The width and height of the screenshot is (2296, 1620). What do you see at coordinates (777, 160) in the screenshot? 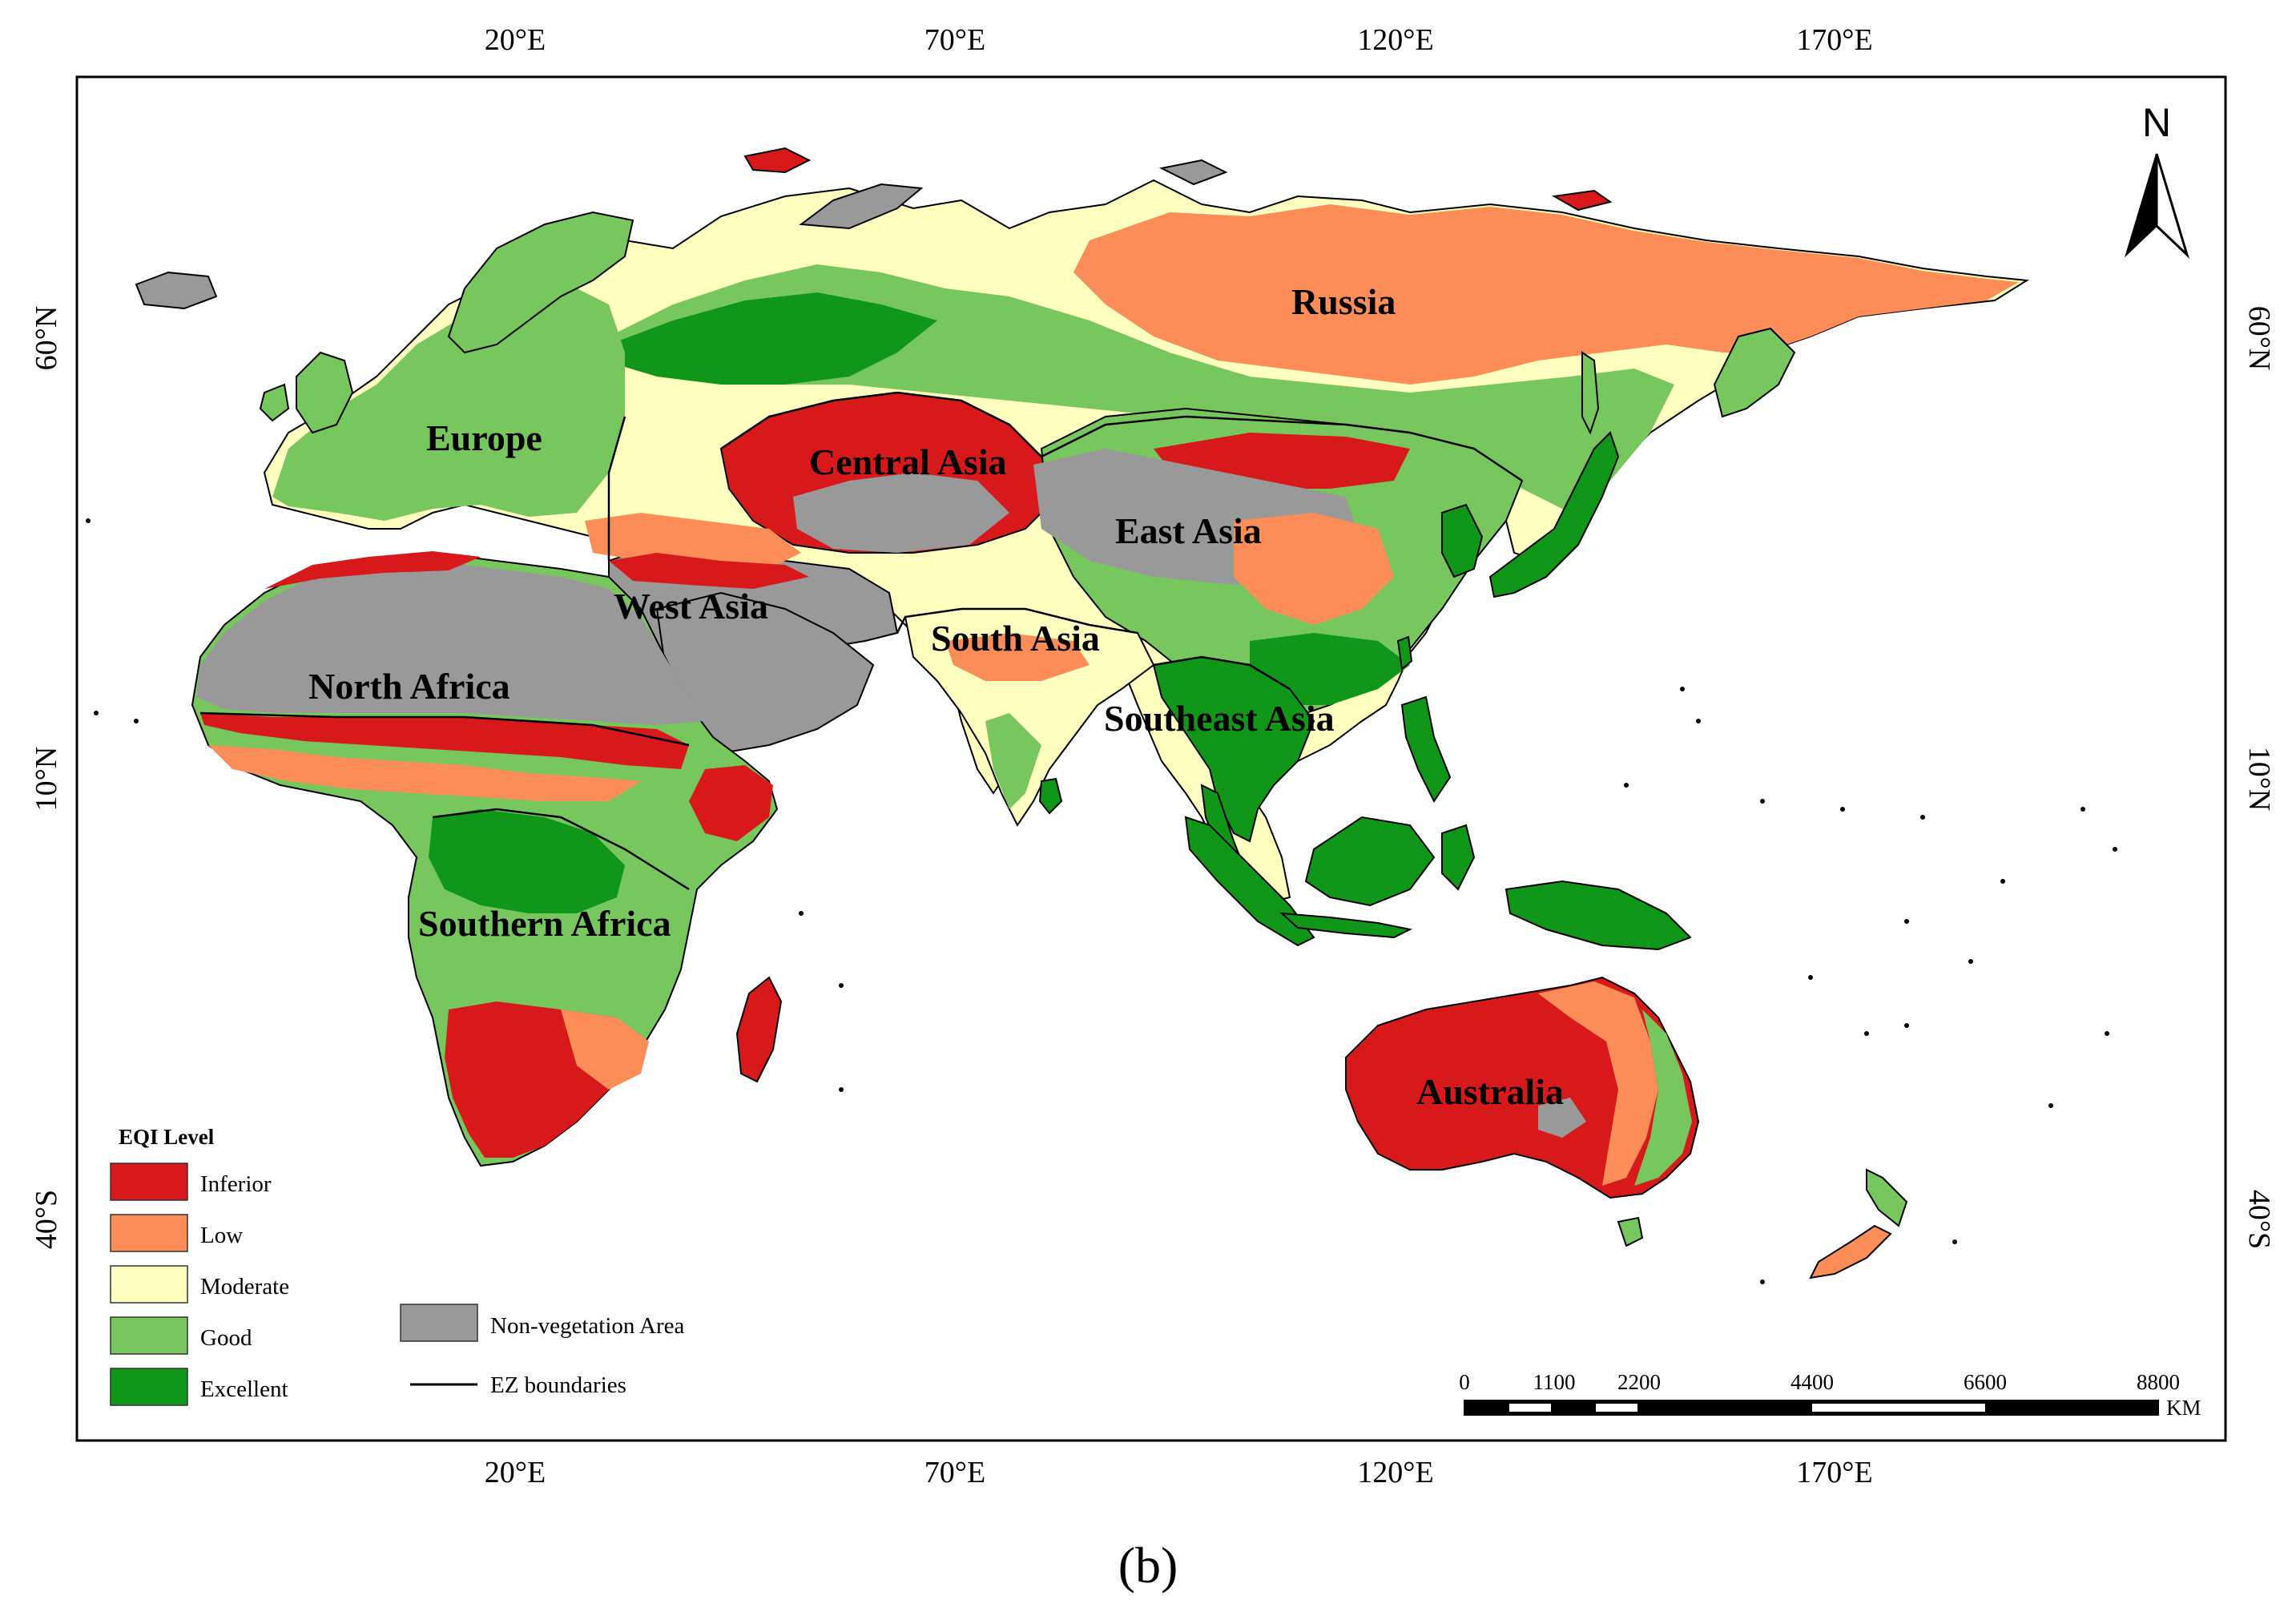
I see `svalbard-landmass` at bounding box center [777, 160].